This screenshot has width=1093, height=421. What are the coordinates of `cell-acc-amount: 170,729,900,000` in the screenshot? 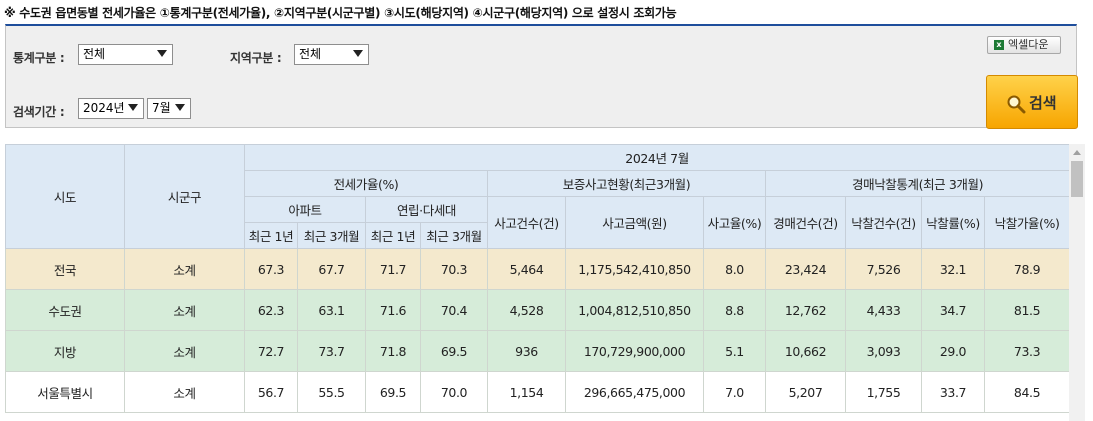 It's located at (634, 351).